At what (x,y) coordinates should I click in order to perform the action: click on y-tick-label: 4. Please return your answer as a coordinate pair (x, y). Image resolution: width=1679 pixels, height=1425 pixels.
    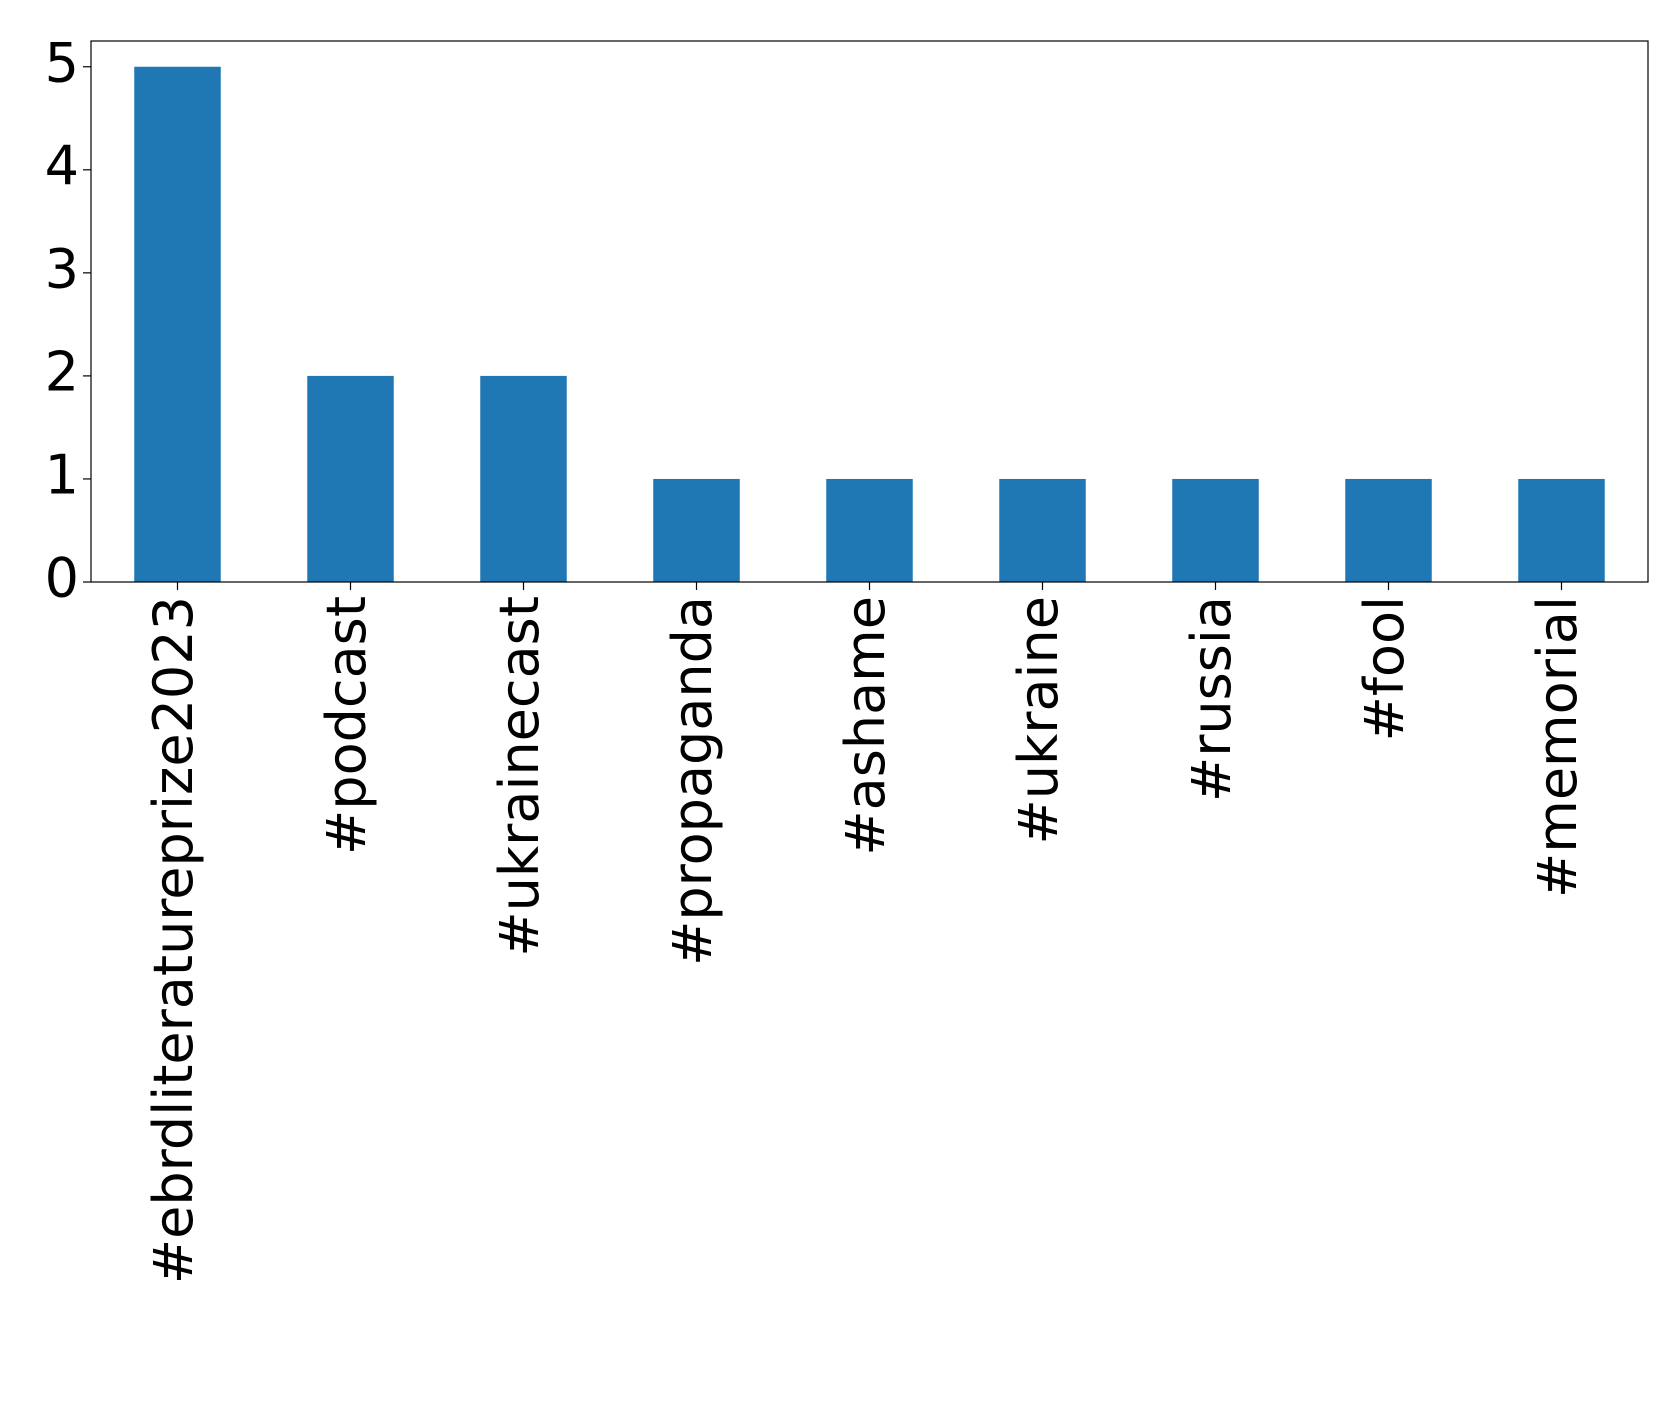
    Looking at the image, I should click on (62, 165).